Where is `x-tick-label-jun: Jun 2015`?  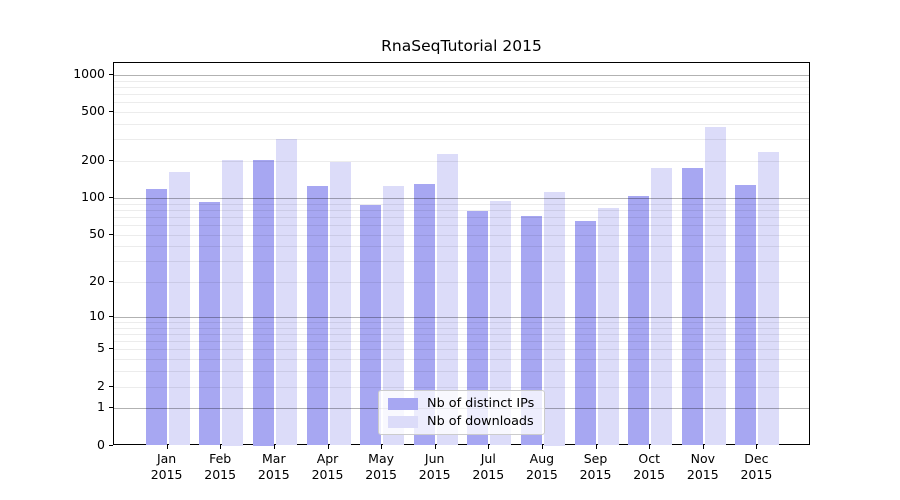
x-tick-label-jun: Jun 2015 is located at coordinates (434, 466).